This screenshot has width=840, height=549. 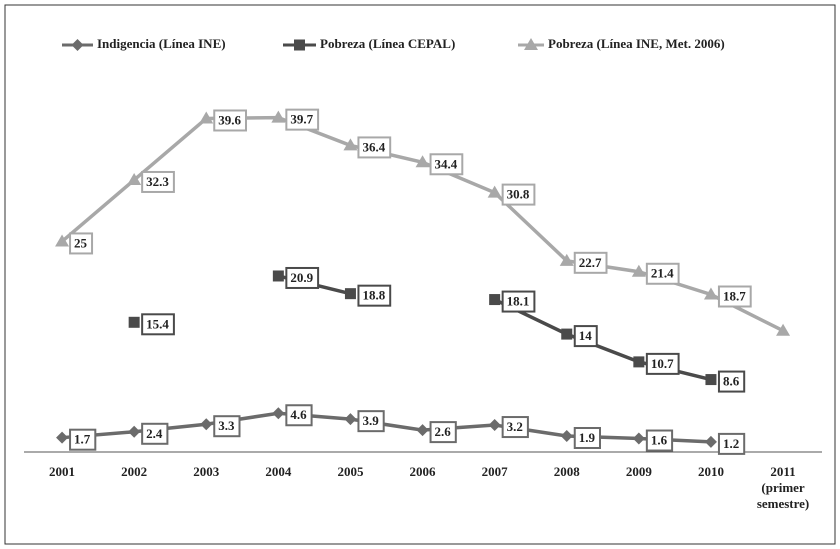 I want to click on data-label: 3.2, so click(x=515, y=426).